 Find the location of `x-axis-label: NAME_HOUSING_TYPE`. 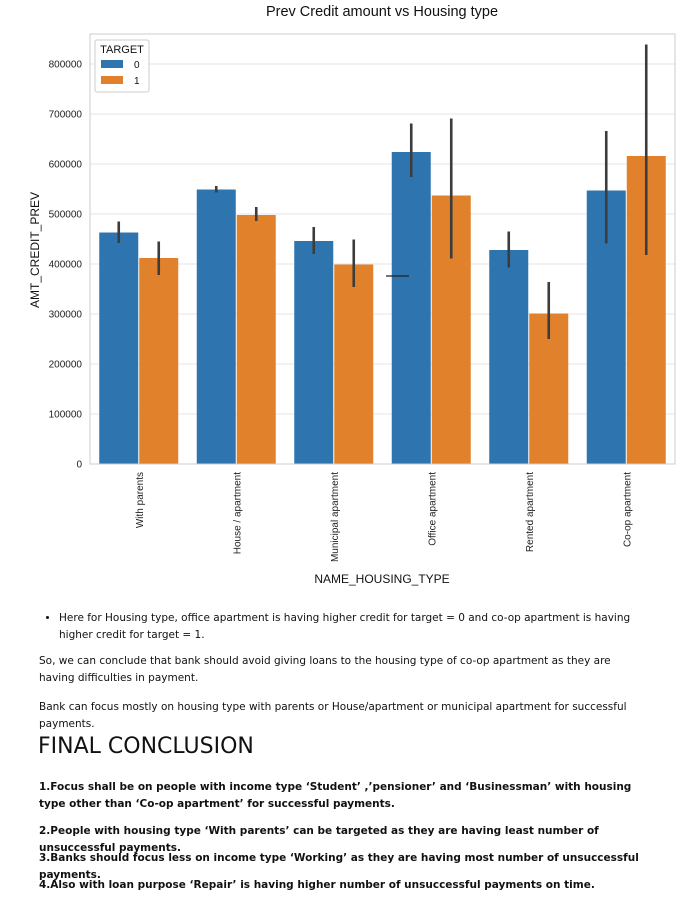

x-axis-label: NAME_HOUSING_TYPE is located at coordinates (381, 579).